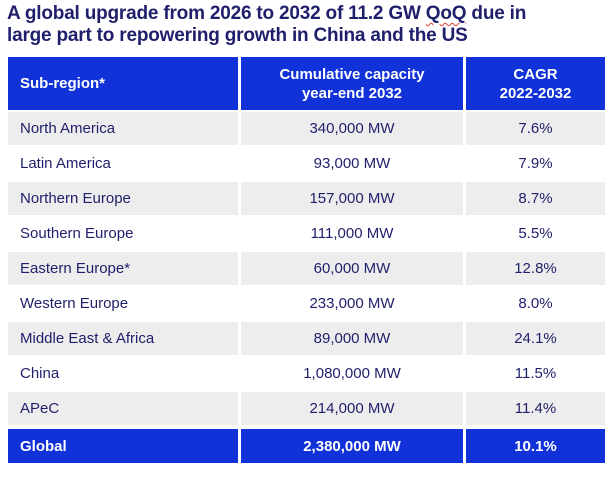 The image size is (613, 480). What do you see at coordinates (352, 373) in the screenshot?
I see `capacity-cell: 1,080,000 MW` at bounding box center [352, 373].